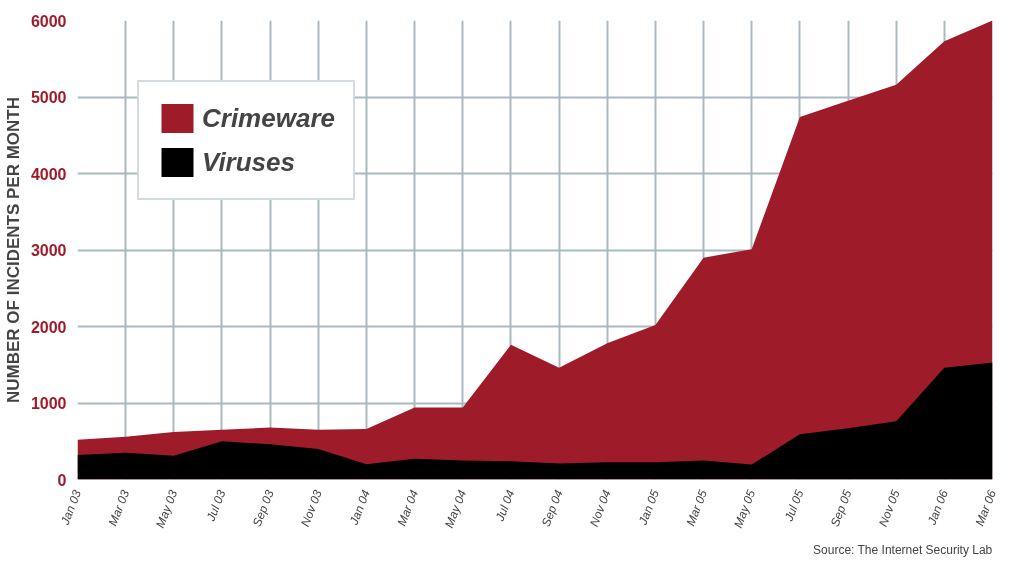 The width and height of the screenshot is (1012, 561). I want to click on y-tick-label: 1000, so click(48, 403).